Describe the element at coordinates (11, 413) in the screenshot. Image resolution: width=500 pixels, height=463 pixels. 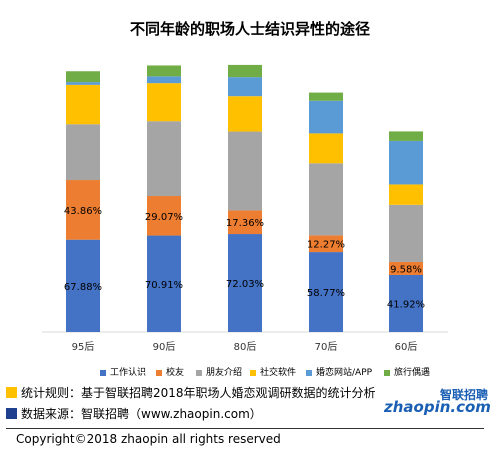
I see `blue-square-icon` at that location.